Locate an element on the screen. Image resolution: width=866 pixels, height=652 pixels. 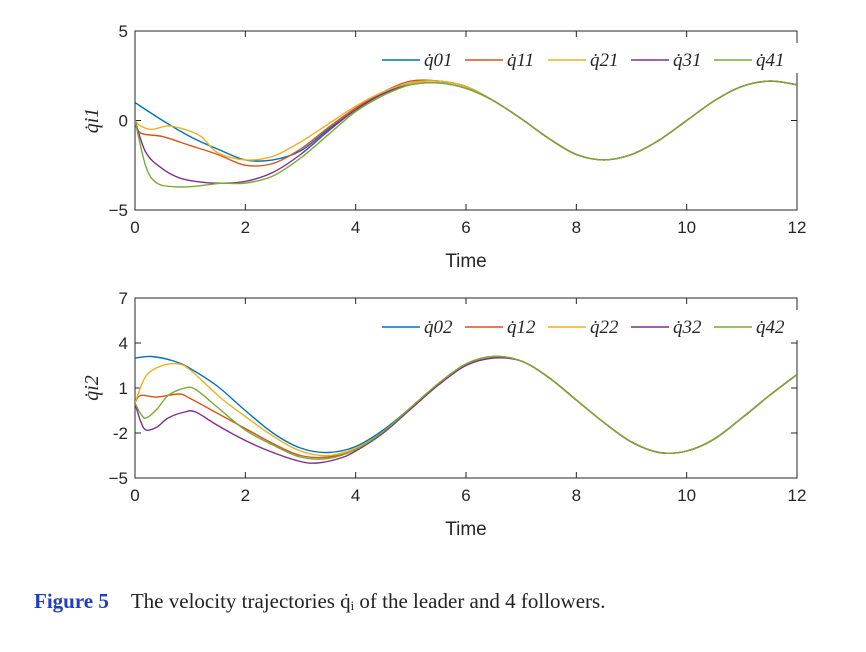
legend-label-3: q̇21 is located at coordinates (604, 60).